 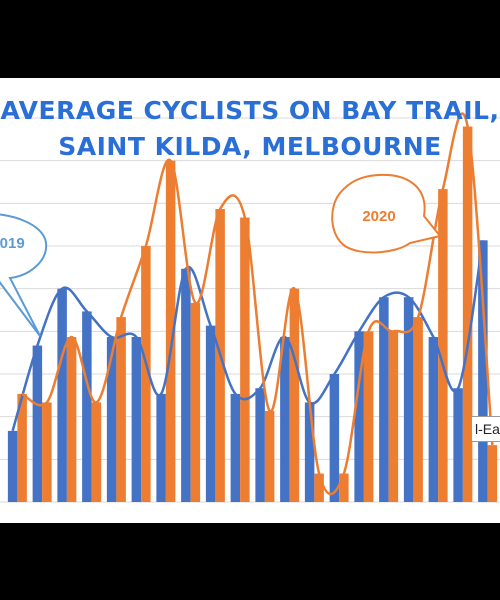 I want to click on chart-title-line-2: SAINT KILDA, MELBOURNE, so click(x=250, y=146).